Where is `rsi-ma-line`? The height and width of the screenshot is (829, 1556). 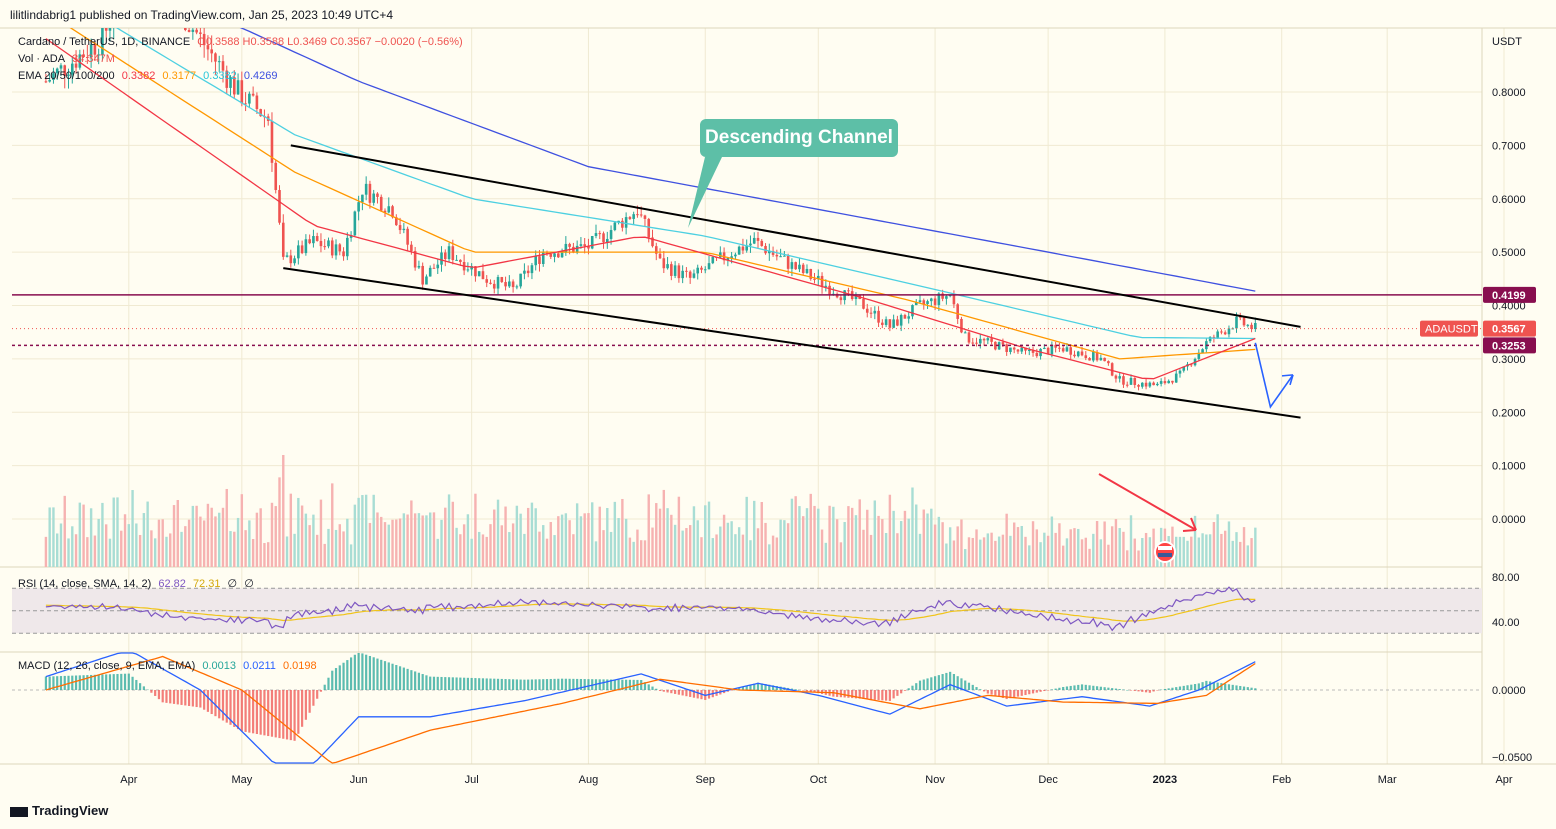
rsi-ma-line is located at coordinates (650, 610).